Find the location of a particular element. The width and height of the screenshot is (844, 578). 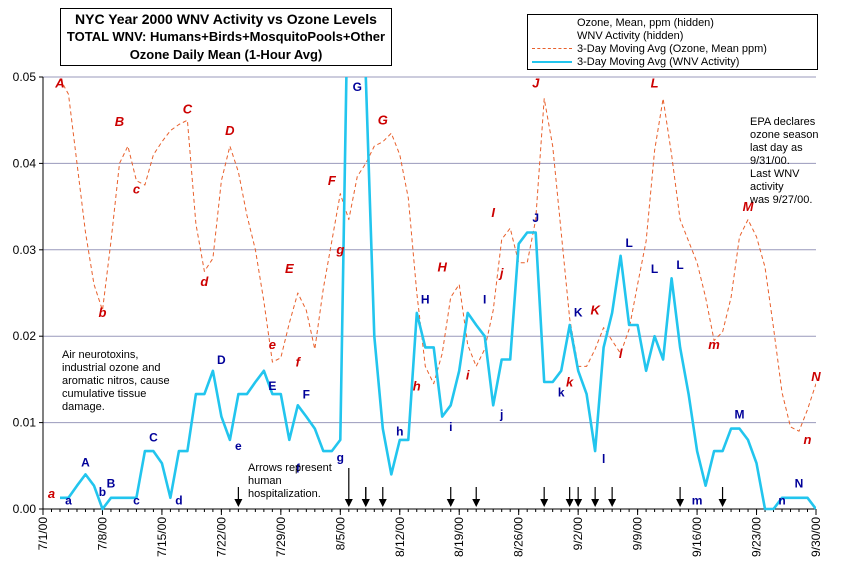

ozone-point-label: K is located at coordinates (595, 310).